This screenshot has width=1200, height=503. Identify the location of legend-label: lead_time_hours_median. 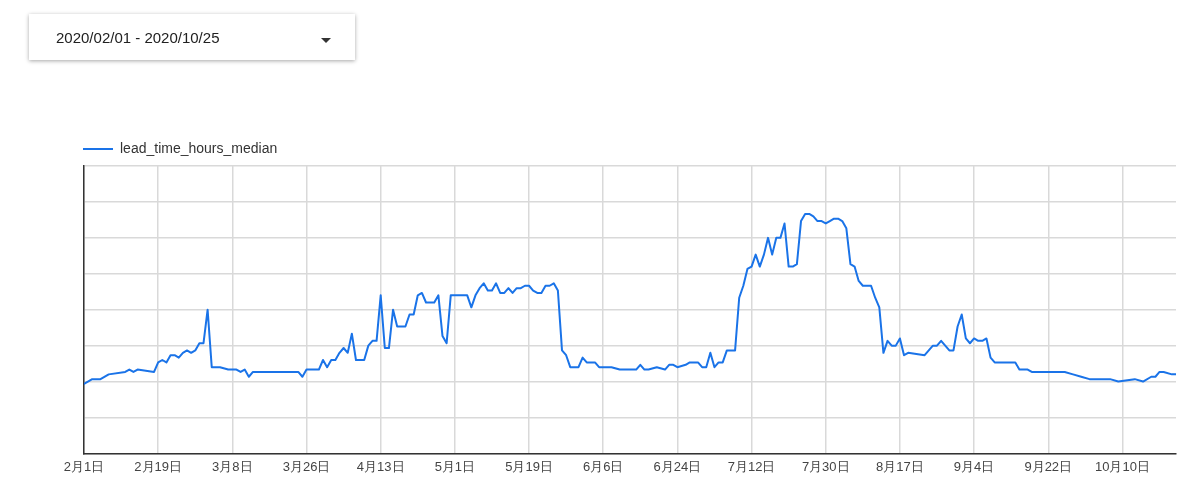
(199, 147).